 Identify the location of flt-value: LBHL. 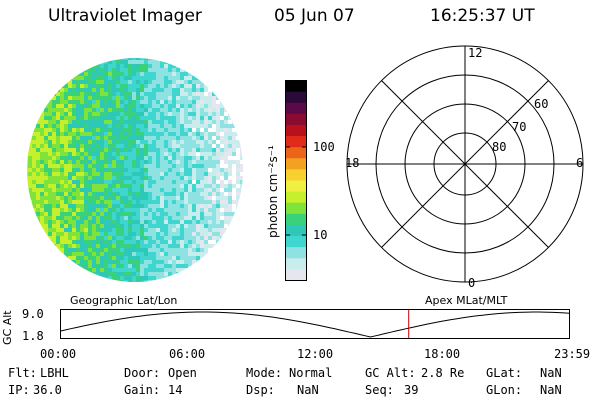
(54, 373).